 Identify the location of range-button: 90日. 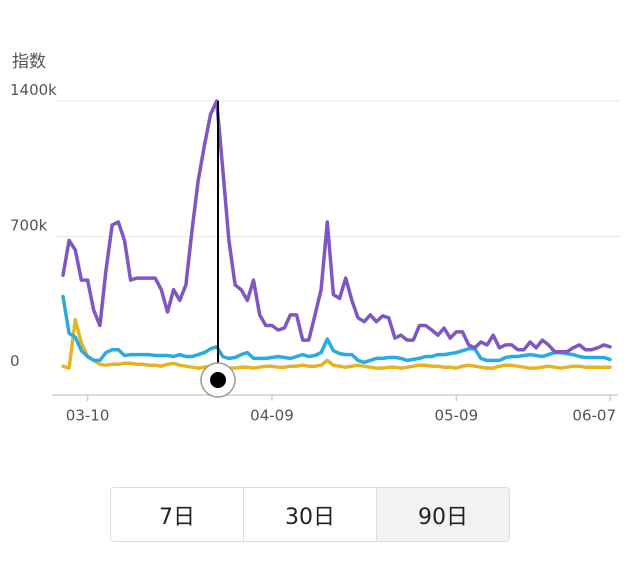
(443, 514).